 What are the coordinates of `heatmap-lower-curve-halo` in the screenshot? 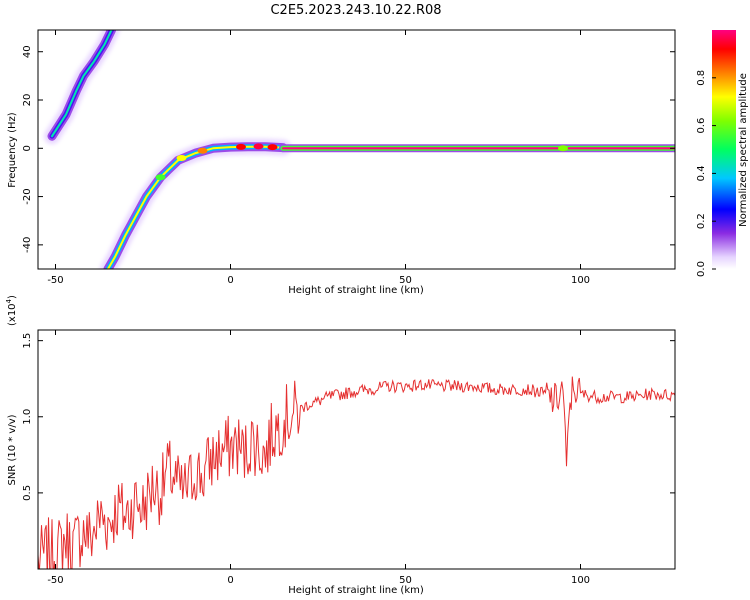 It's located at (195, 203).